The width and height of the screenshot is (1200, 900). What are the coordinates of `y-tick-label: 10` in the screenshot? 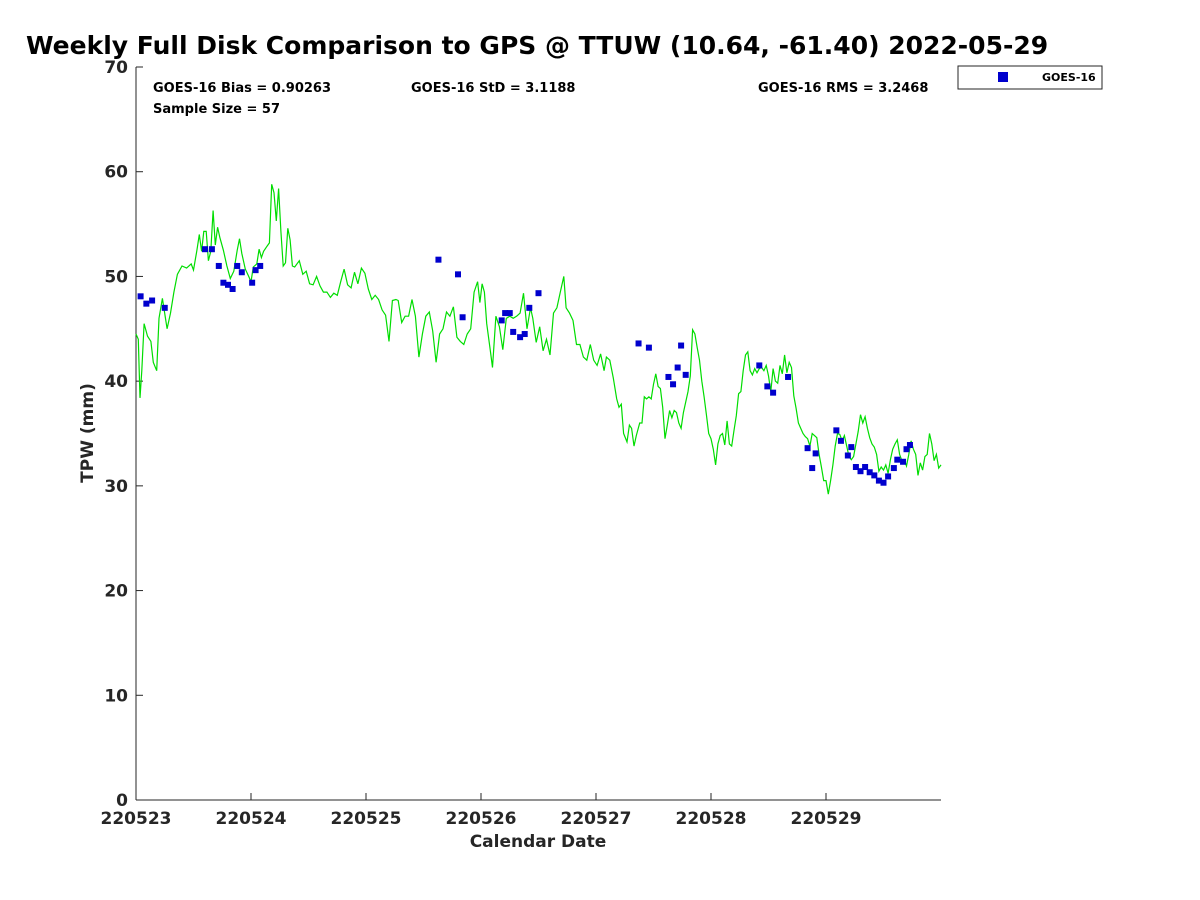 It's located at (116, 696).